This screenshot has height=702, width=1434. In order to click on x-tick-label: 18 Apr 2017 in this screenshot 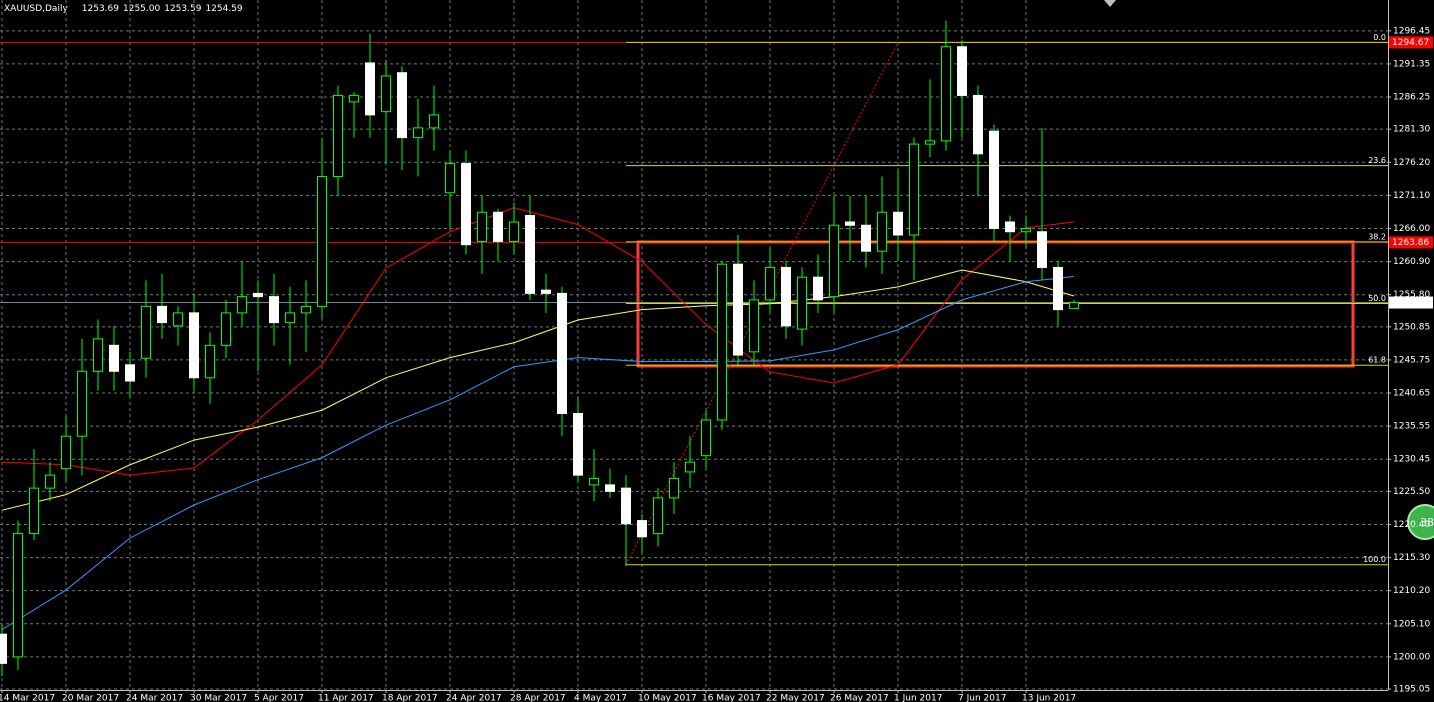, I will do `click(410, 698)`.